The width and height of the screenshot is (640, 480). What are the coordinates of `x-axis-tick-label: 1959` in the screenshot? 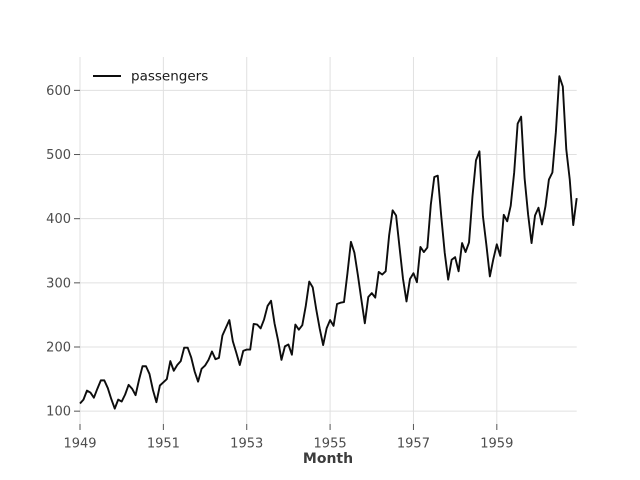 It's located at (496, 444).